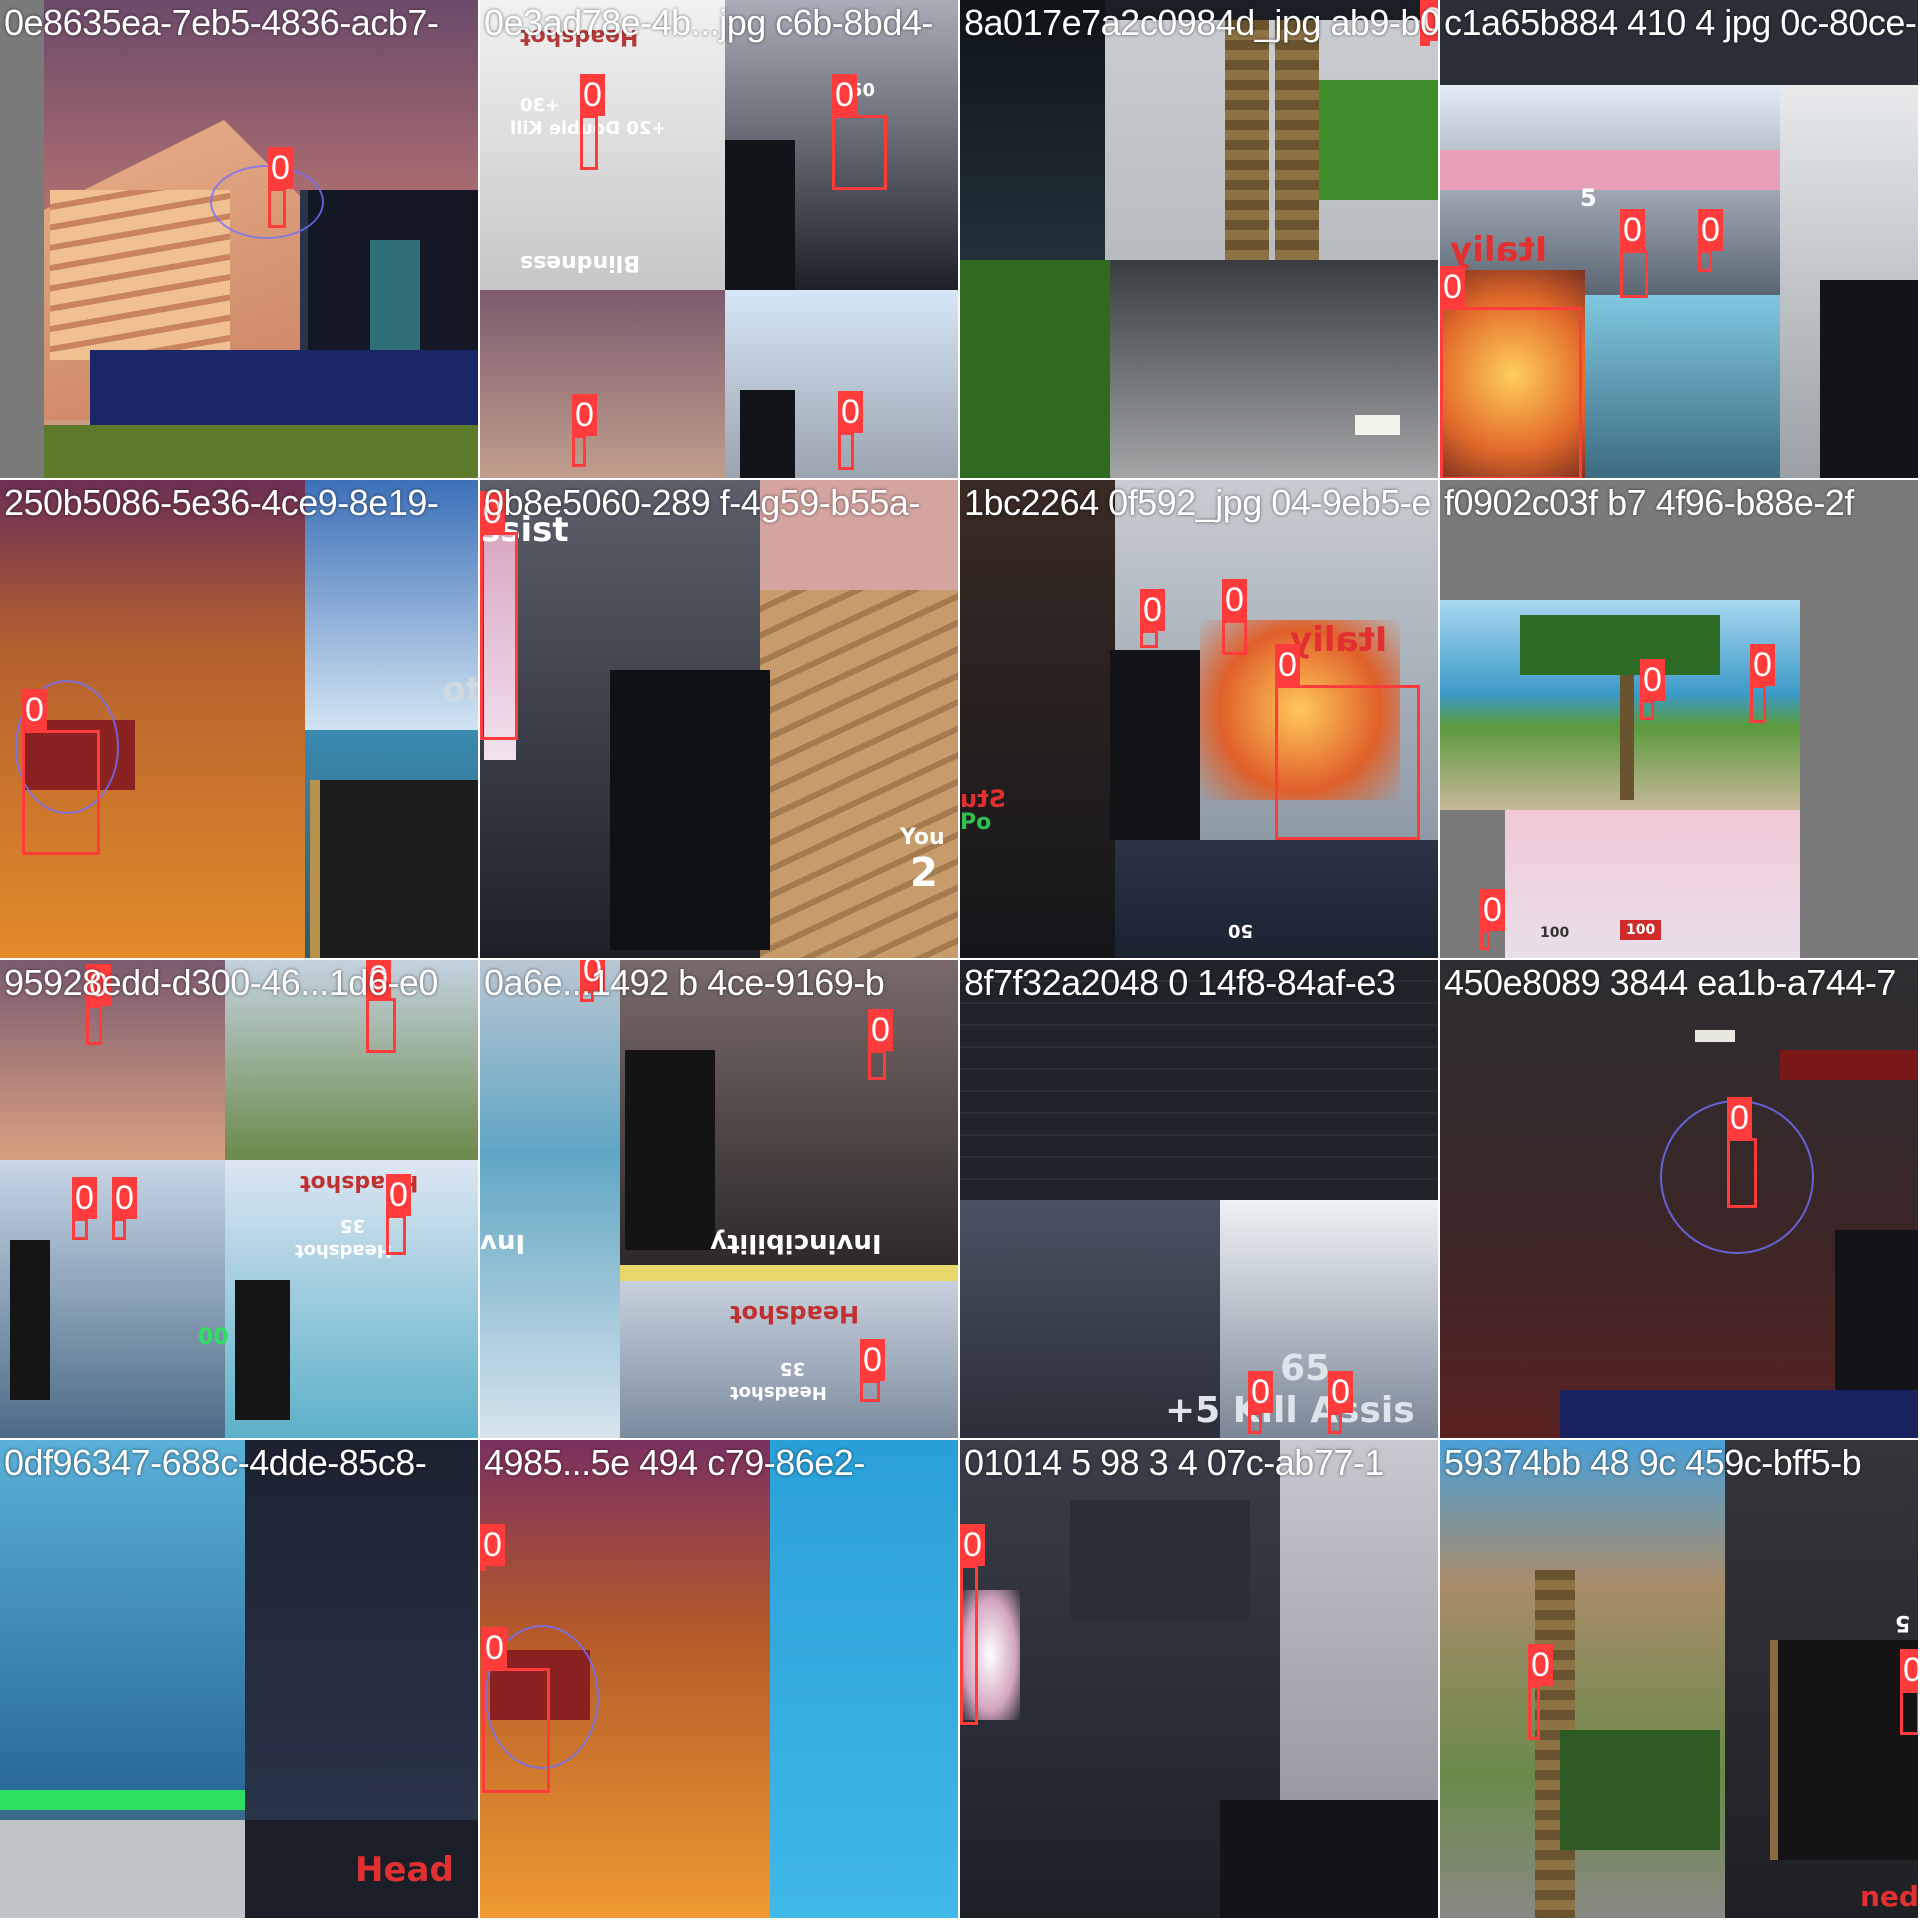  I want to click on hud-kill-assist: +5 Kill Assis, so click(1290, 1410).